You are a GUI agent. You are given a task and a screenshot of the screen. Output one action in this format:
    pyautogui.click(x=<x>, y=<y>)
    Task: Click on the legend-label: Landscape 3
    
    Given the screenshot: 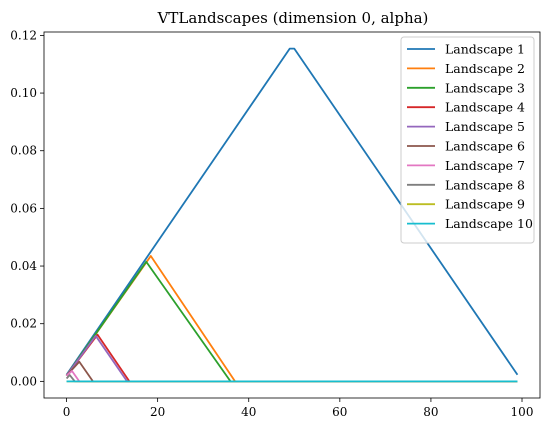 What is the action you would take?
    pyautogui.click(x=485, y=87)
    